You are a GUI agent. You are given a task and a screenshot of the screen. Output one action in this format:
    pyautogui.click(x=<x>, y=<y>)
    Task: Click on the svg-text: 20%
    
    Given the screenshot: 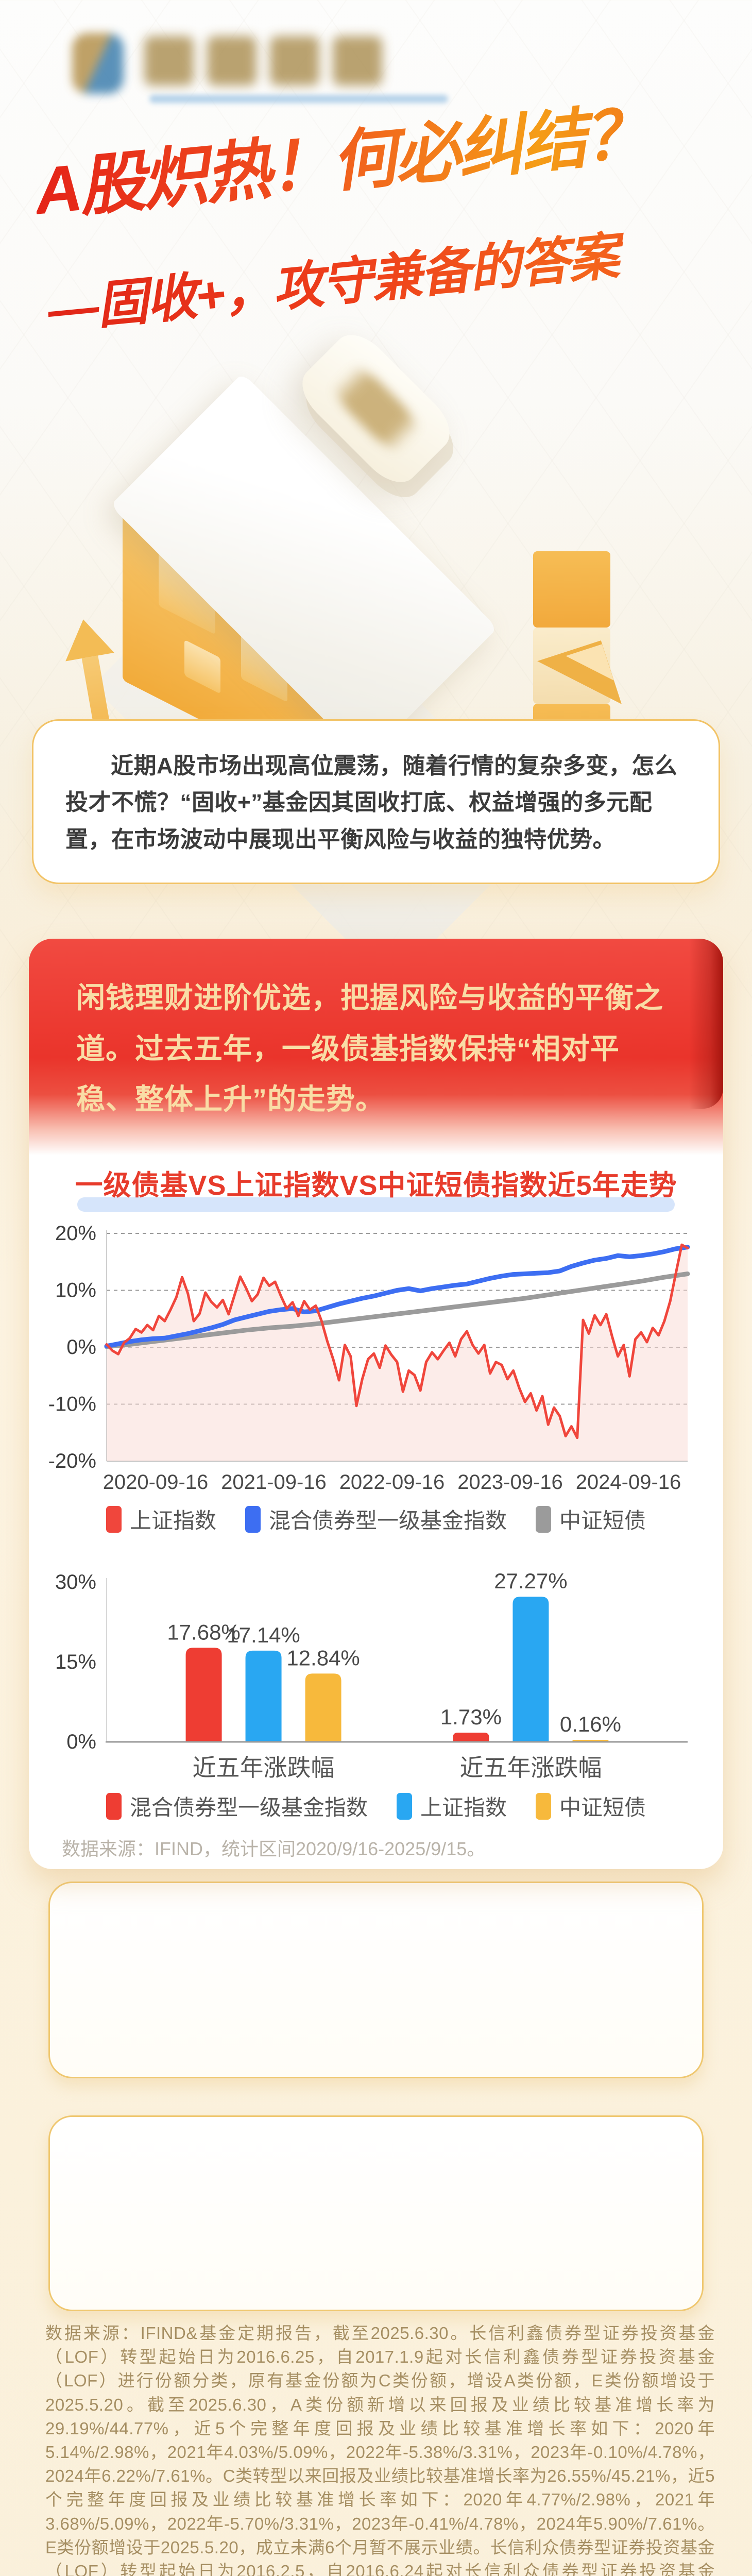 What is the action you would take?
    pyautogui.click(x=75, y=1233)
    